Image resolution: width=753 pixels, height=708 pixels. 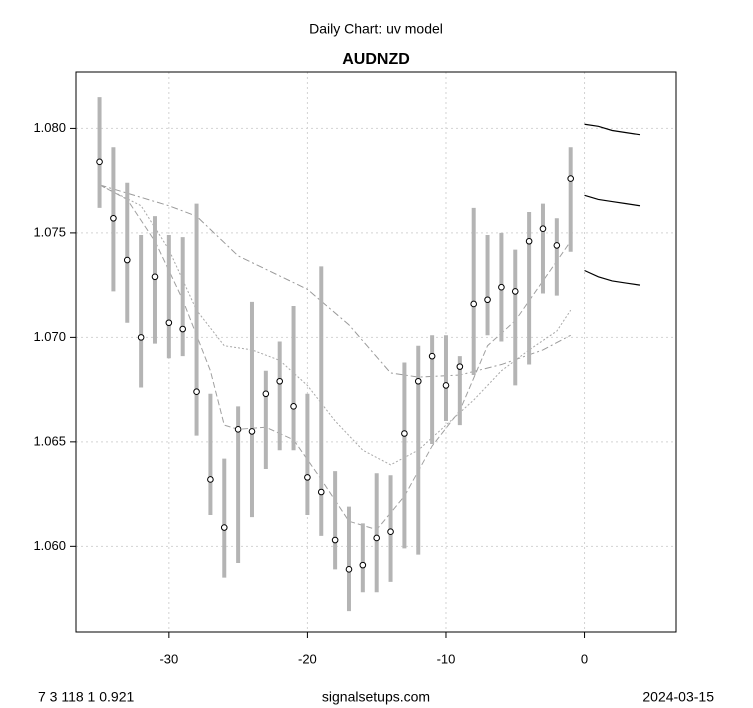 I want to click on footer-right: 2024-03-15, so click(x=678, y=697).